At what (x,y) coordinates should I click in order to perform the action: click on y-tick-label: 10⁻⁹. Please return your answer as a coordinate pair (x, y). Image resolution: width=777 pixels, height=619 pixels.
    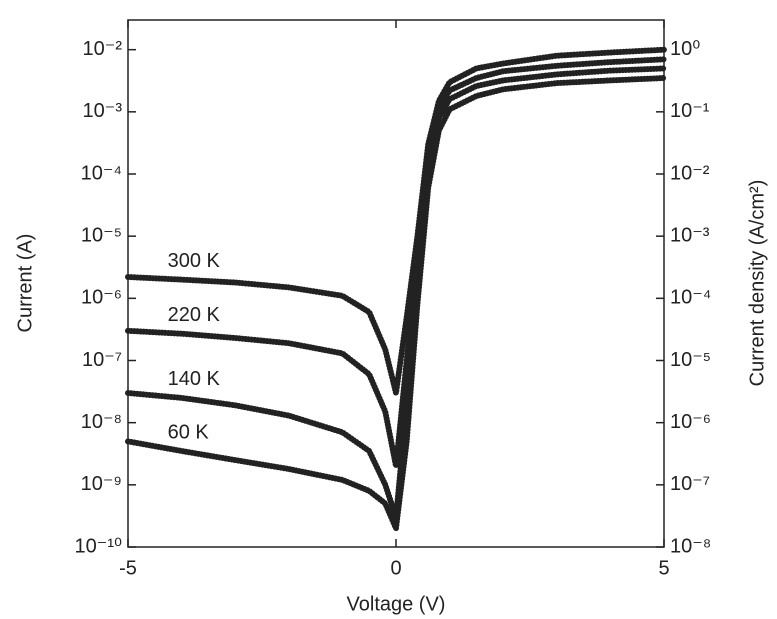
    Looking at the image, I should click on (101, 484).